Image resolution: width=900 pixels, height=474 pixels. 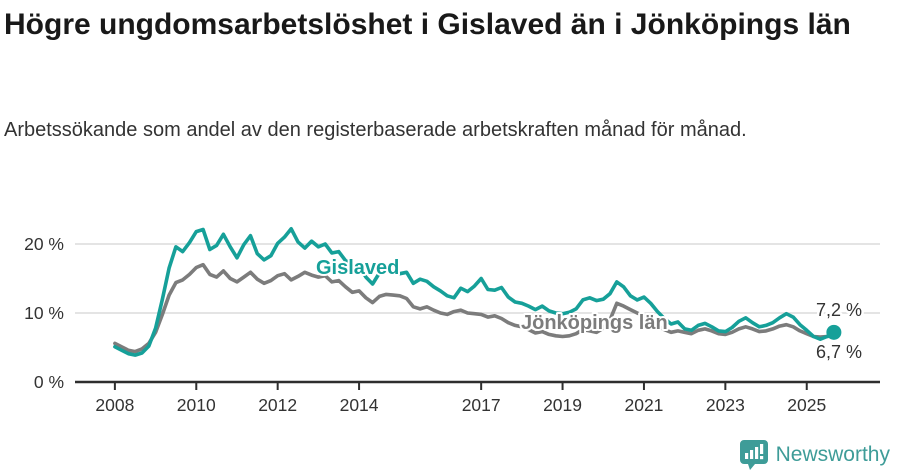 What do you see at coordinates (49, 382) in the screenshot?
I see `y-tick-label-0: 0 %` at bounding box center [49, 382].